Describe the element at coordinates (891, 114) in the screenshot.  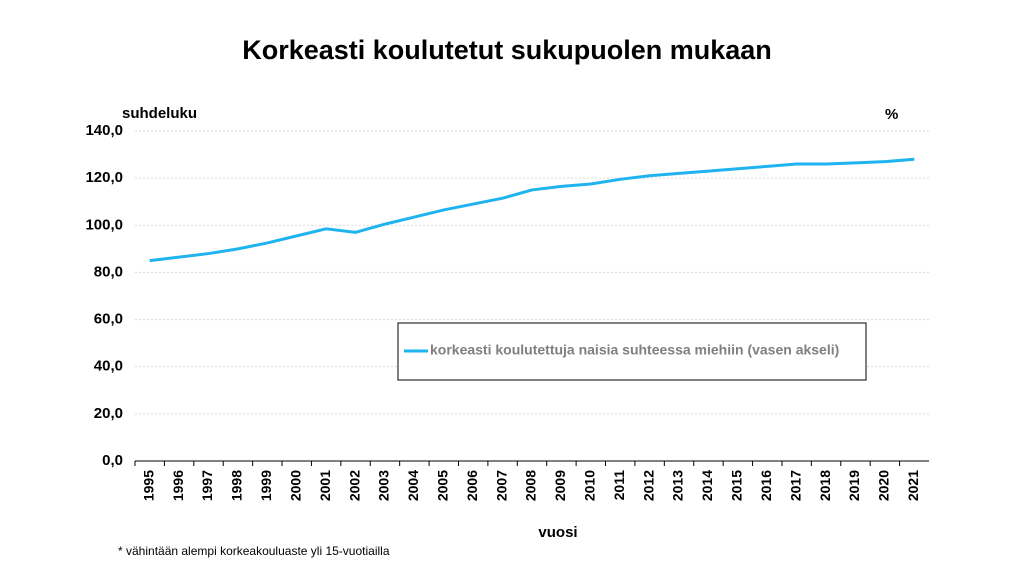
I see `y2-axis-label: %` at that location.